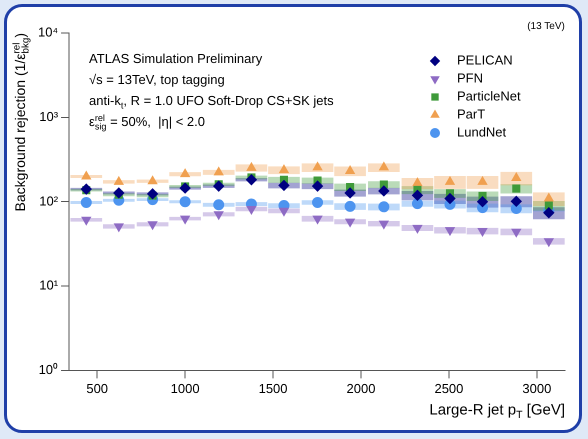  What do you see at coordinates (49, 285) in the screenshot?
I see `y-tick-label: 10¹` at bounding box center [49, 285].